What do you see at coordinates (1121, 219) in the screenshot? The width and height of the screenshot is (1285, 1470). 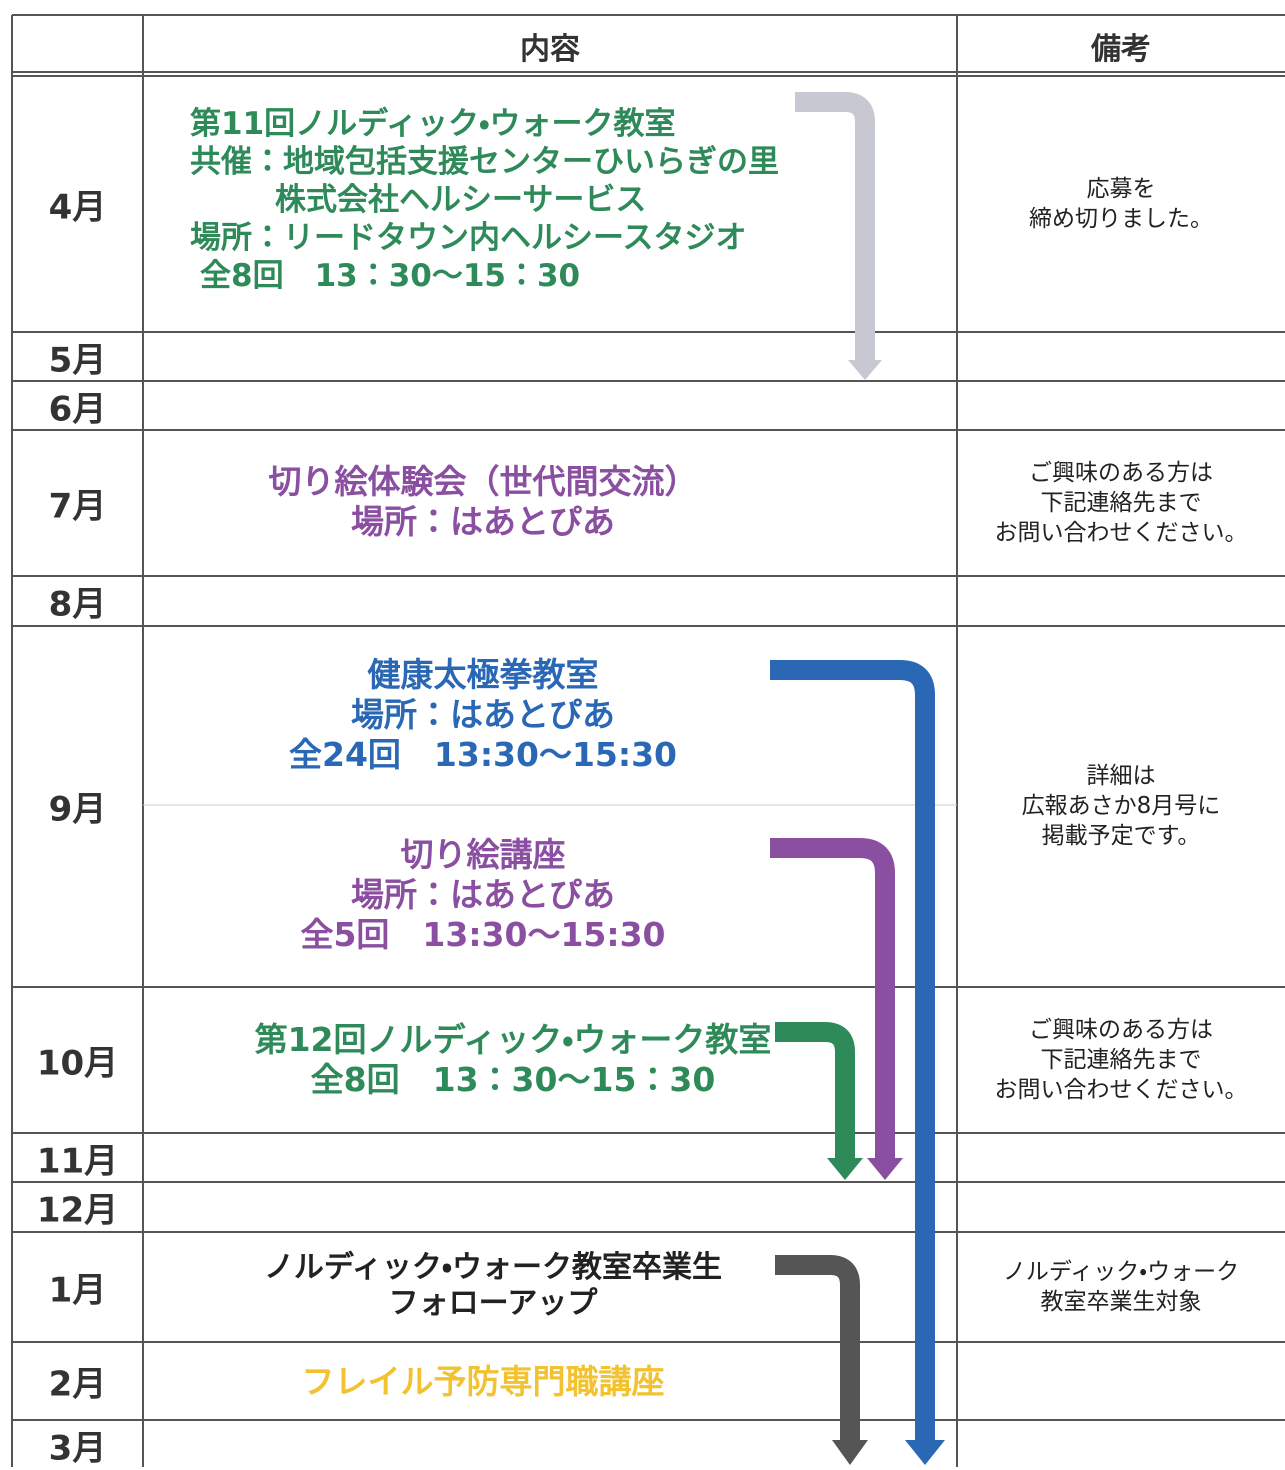 I see `note-line: 締め切りました。` at bounding box center [1121, 219].